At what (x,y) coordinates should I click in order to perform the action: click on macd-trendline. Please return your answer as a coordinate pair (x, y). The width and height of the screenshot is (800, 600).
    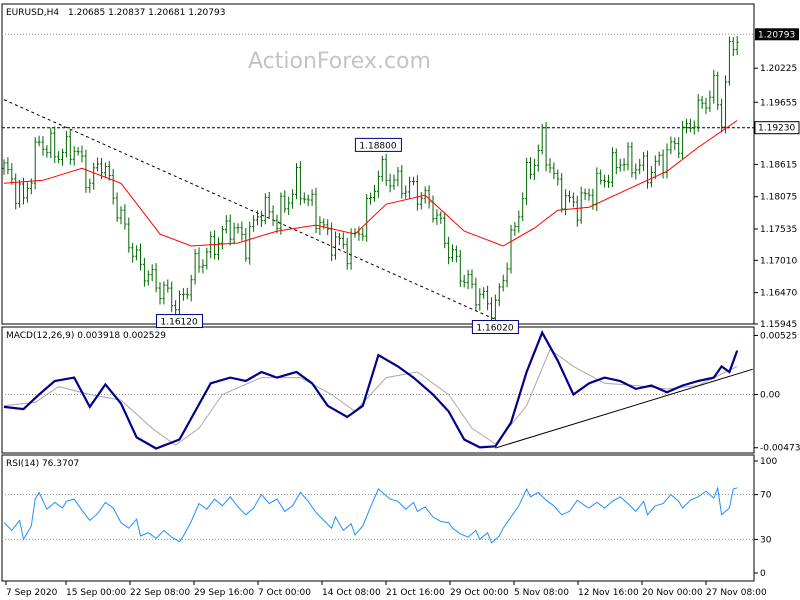
    Looking at the image, I should click on (624, 408).